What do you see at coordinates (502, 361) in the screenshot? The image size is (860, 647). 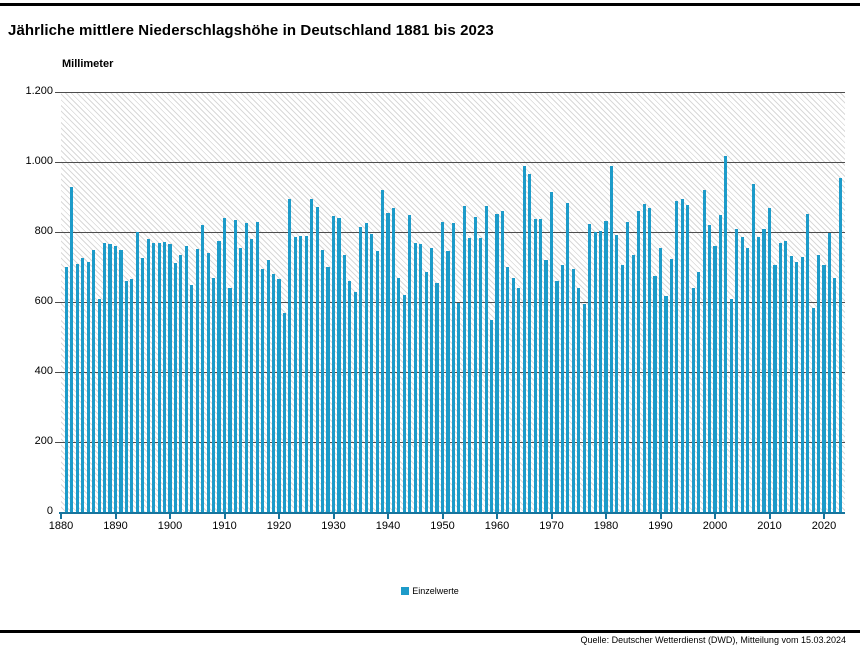 I see `bar-1961` at bounding box center [502, 361].